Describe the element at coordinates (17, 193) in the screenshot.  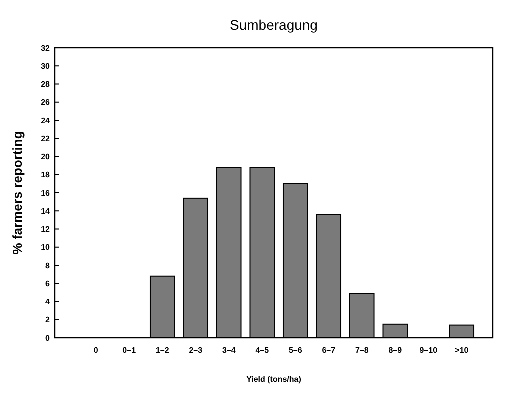
I see `y-axis-title: % farmers reporting` at that location.